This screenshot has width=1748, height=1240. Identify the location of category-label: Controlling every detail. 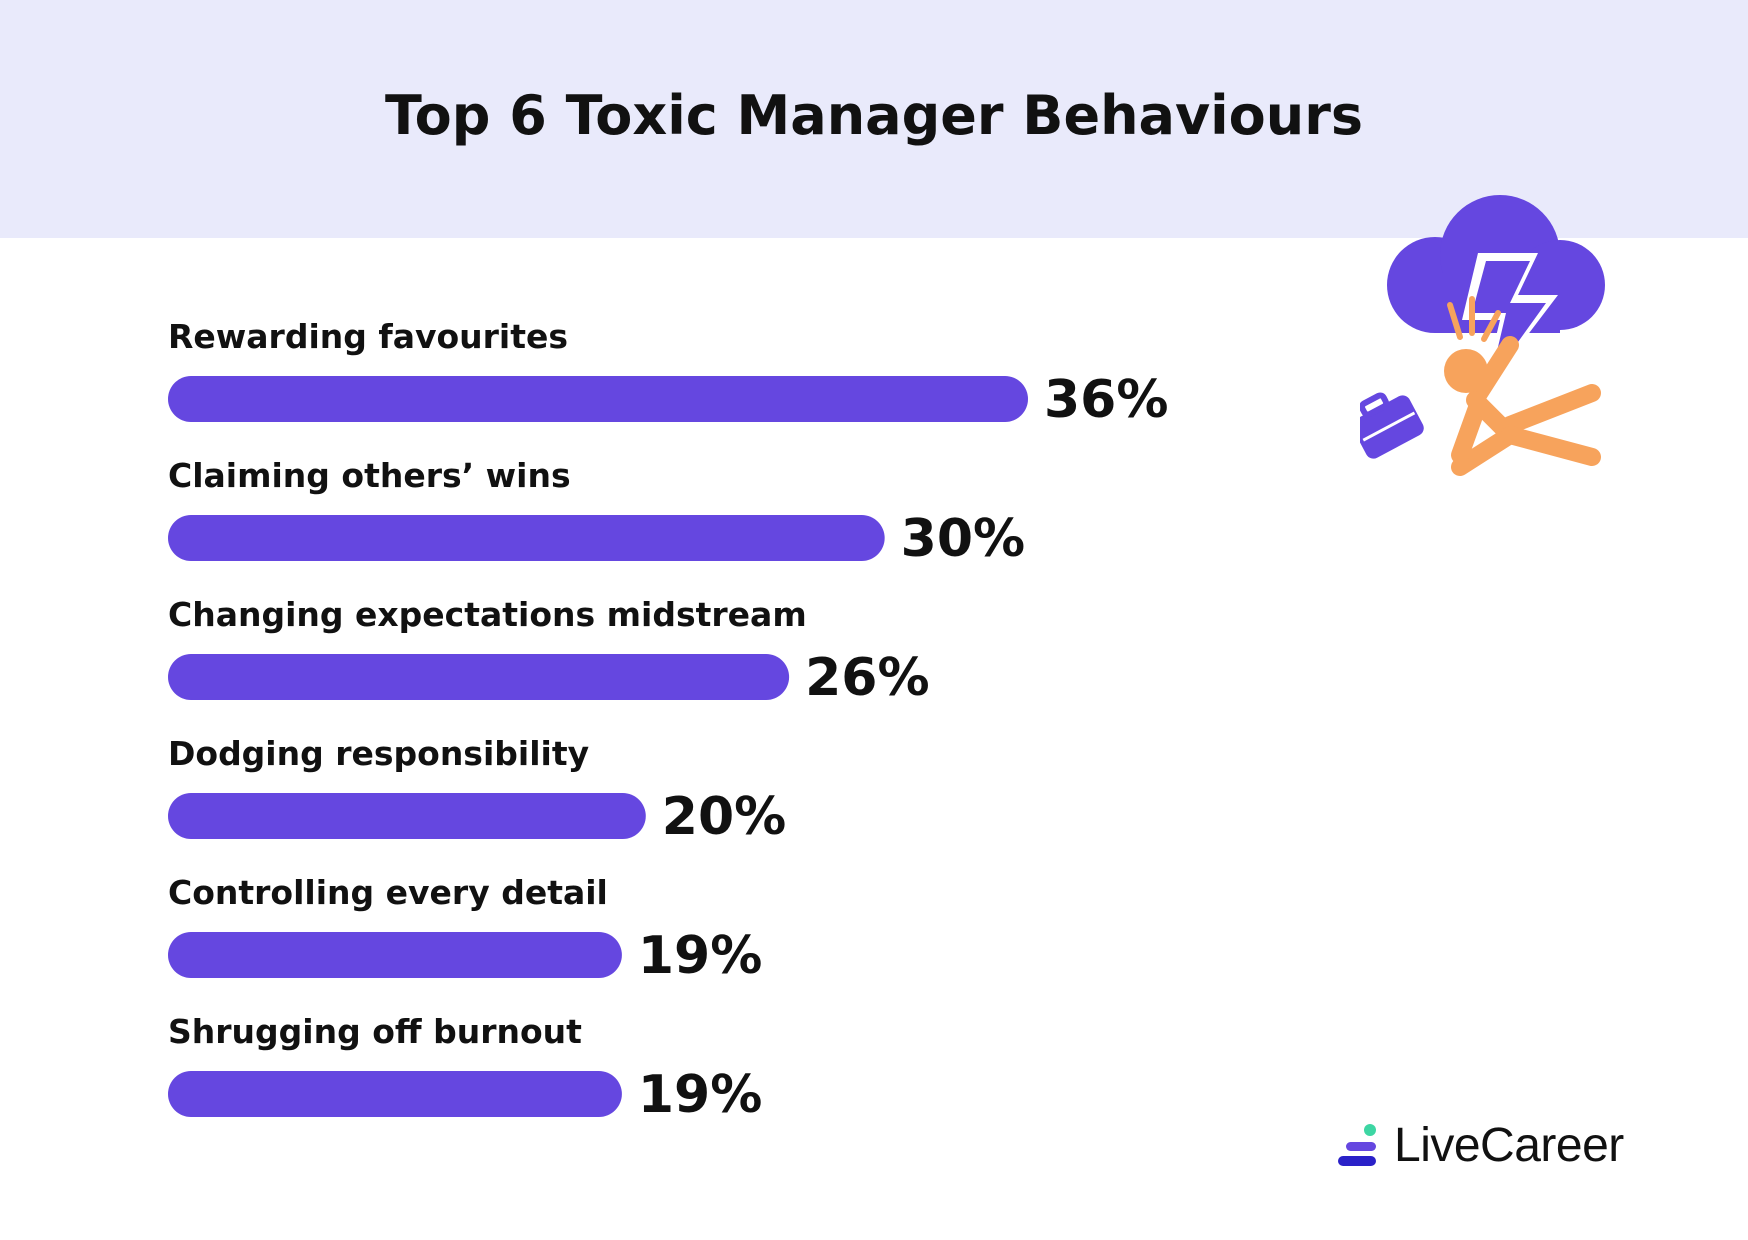
(388, 892).